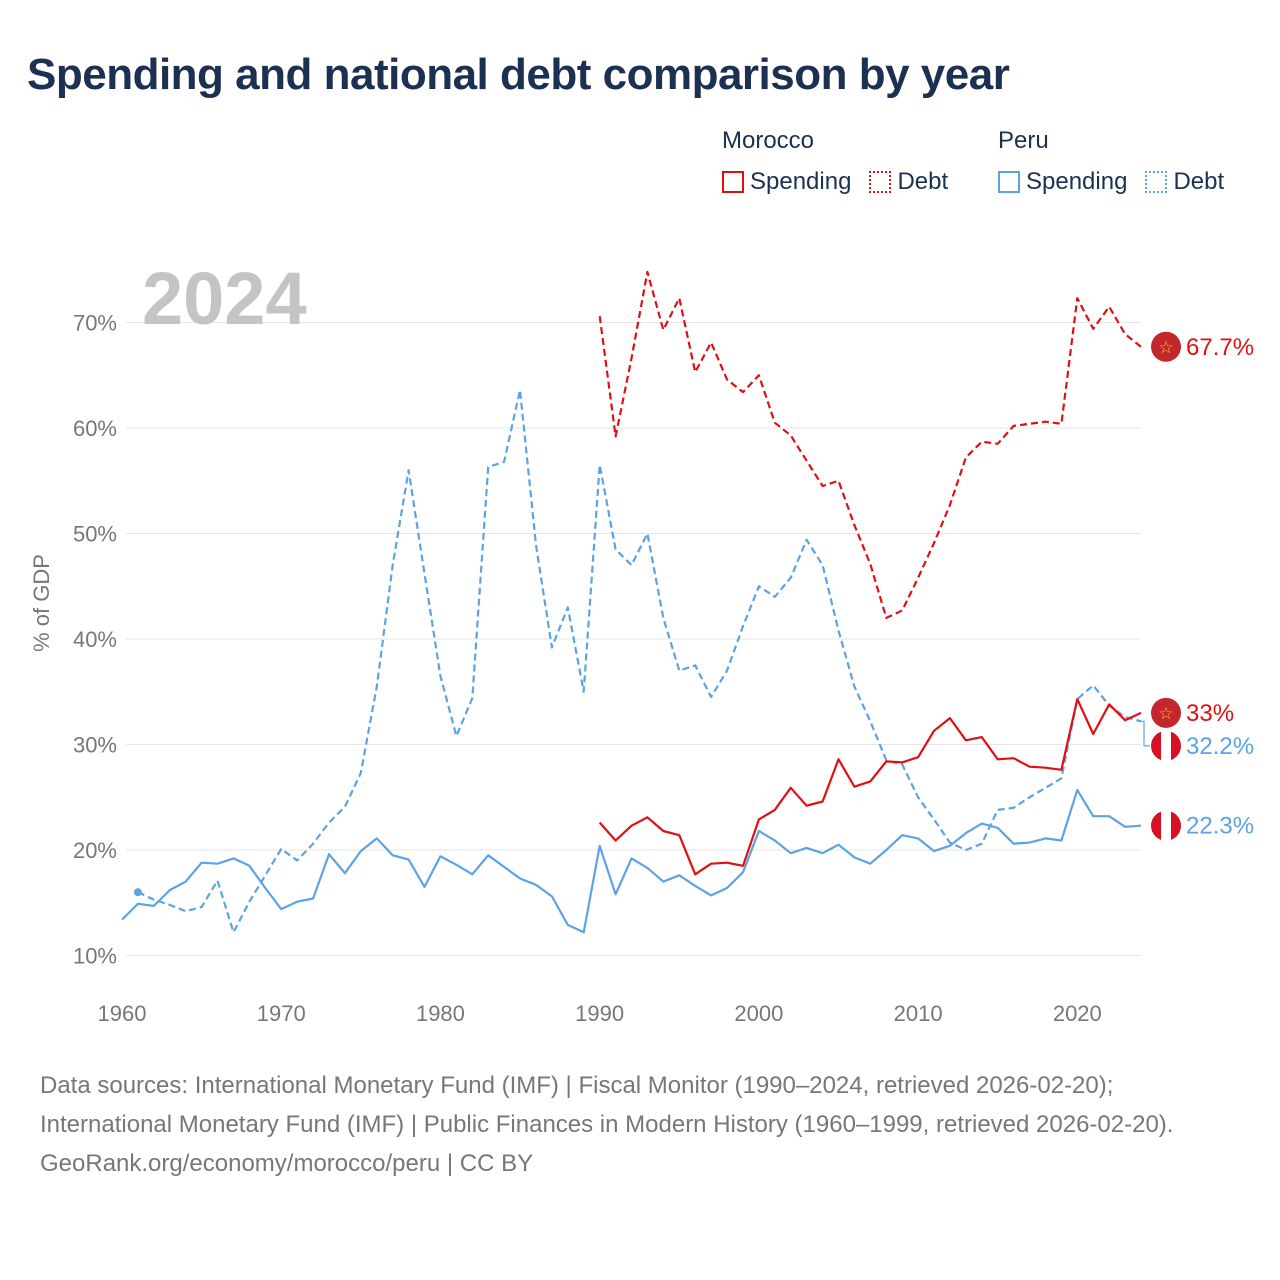 This screenshot has width=1280, height=1280. Describe the element at coordinates (95, 534) in the screenshot. I see `y-tick-label: 50%` at that location.